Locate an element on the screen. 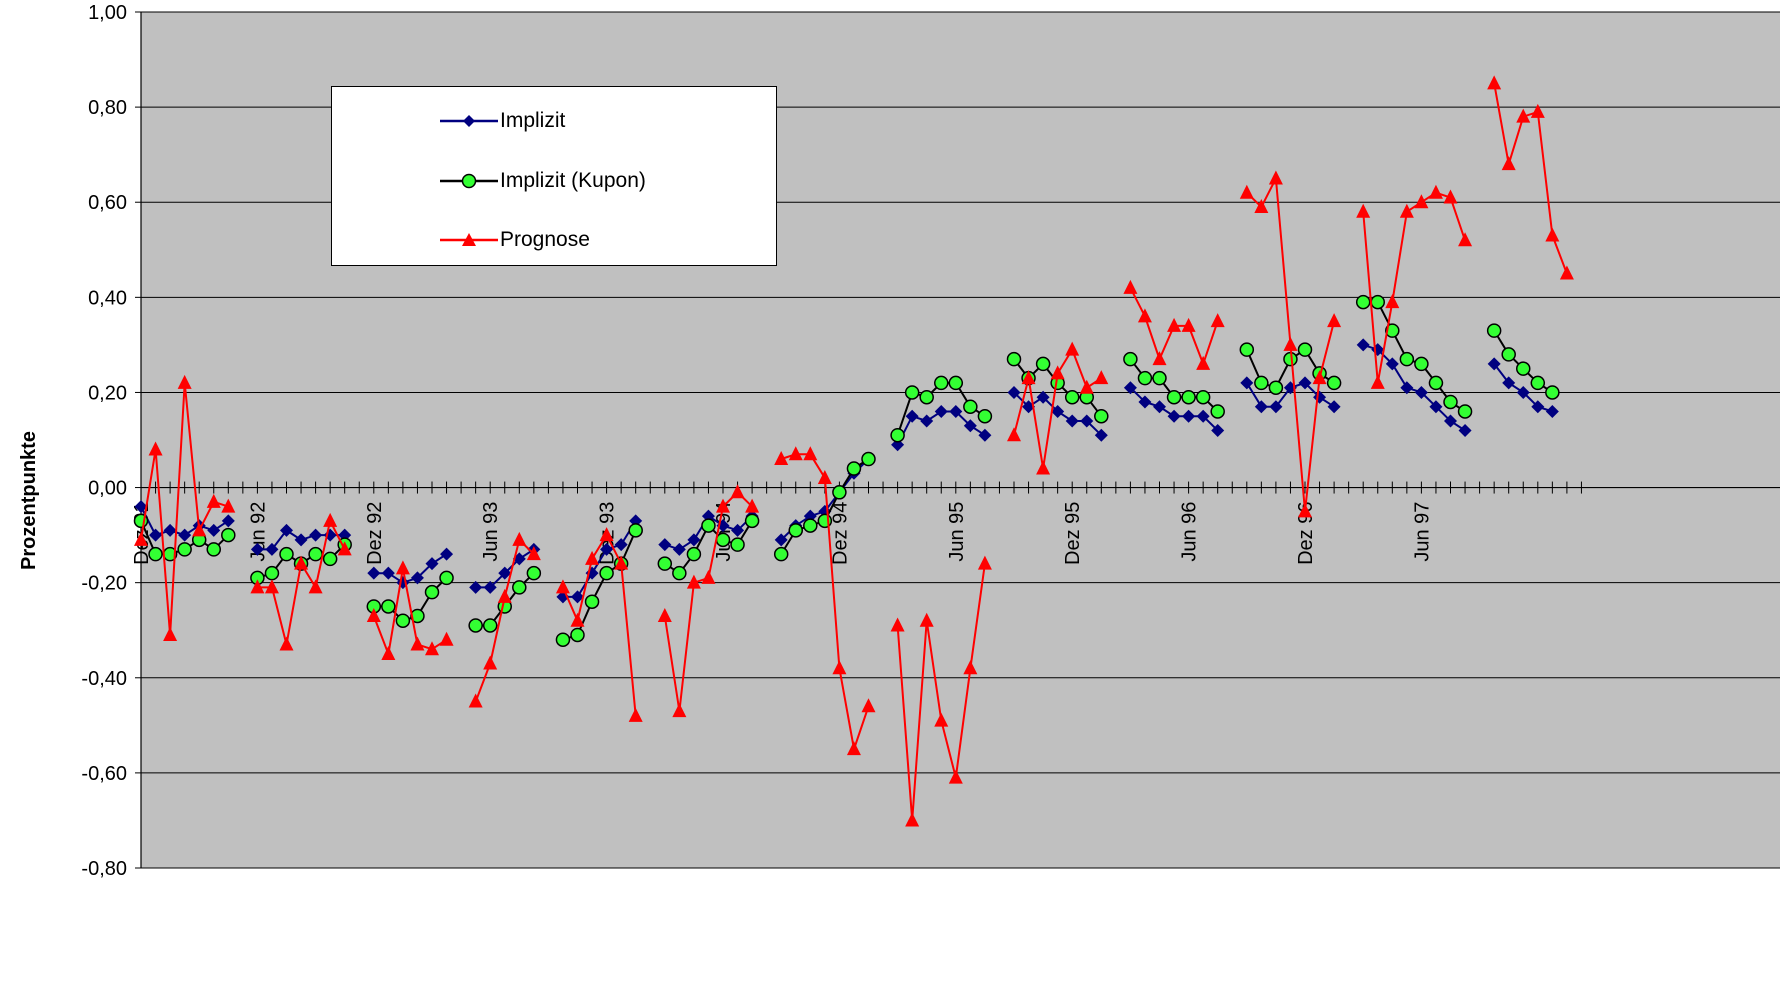 The width and height of the screenshot is (1780, 1002). y-axis-title: Prozentpunkte is located at coordinates (29, 500).